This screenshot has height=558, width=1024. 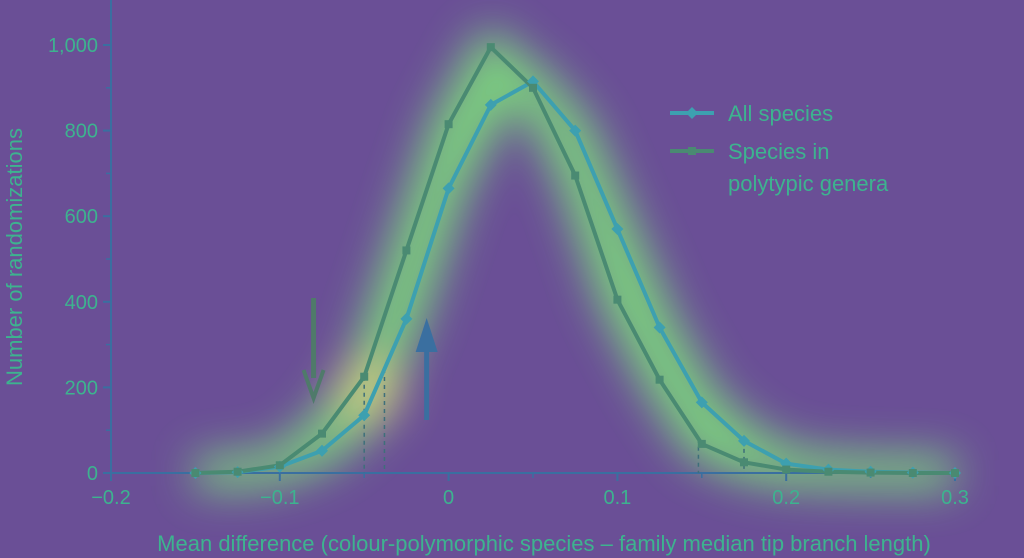 What do you see at coordinates (808, 183) in the screenshot?
I see `legend-label-polytypic-line2: polytypic genera` at bounding box center [808, 183].